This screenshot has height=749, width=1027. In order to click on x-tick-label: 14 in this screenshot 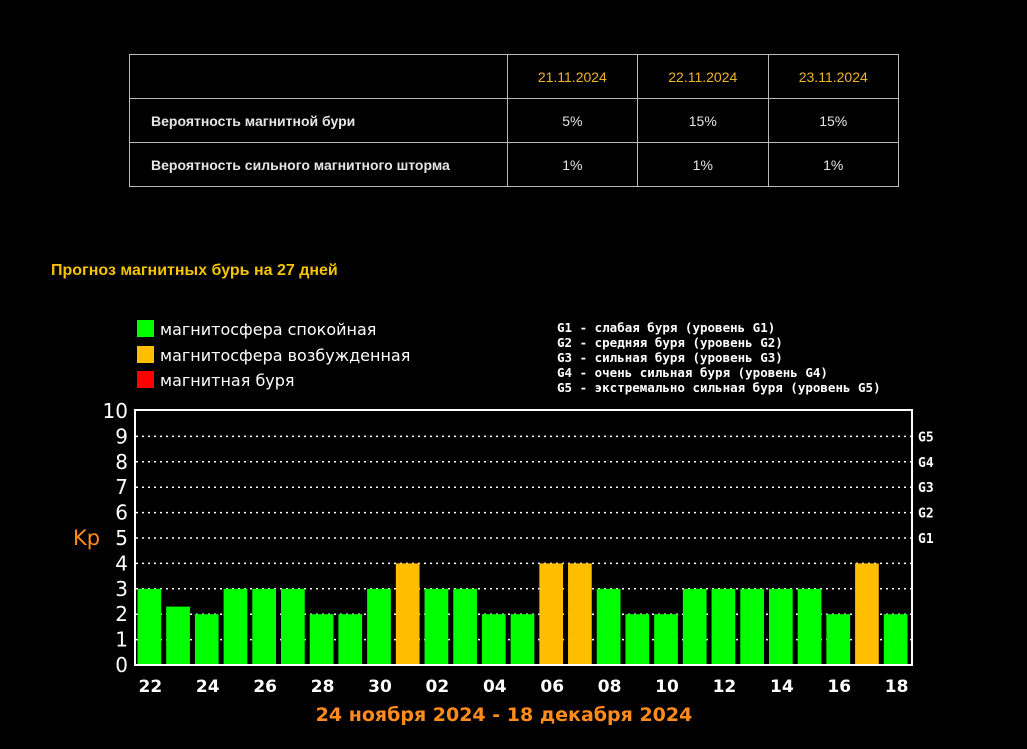, I will do `click(782, 687)`.